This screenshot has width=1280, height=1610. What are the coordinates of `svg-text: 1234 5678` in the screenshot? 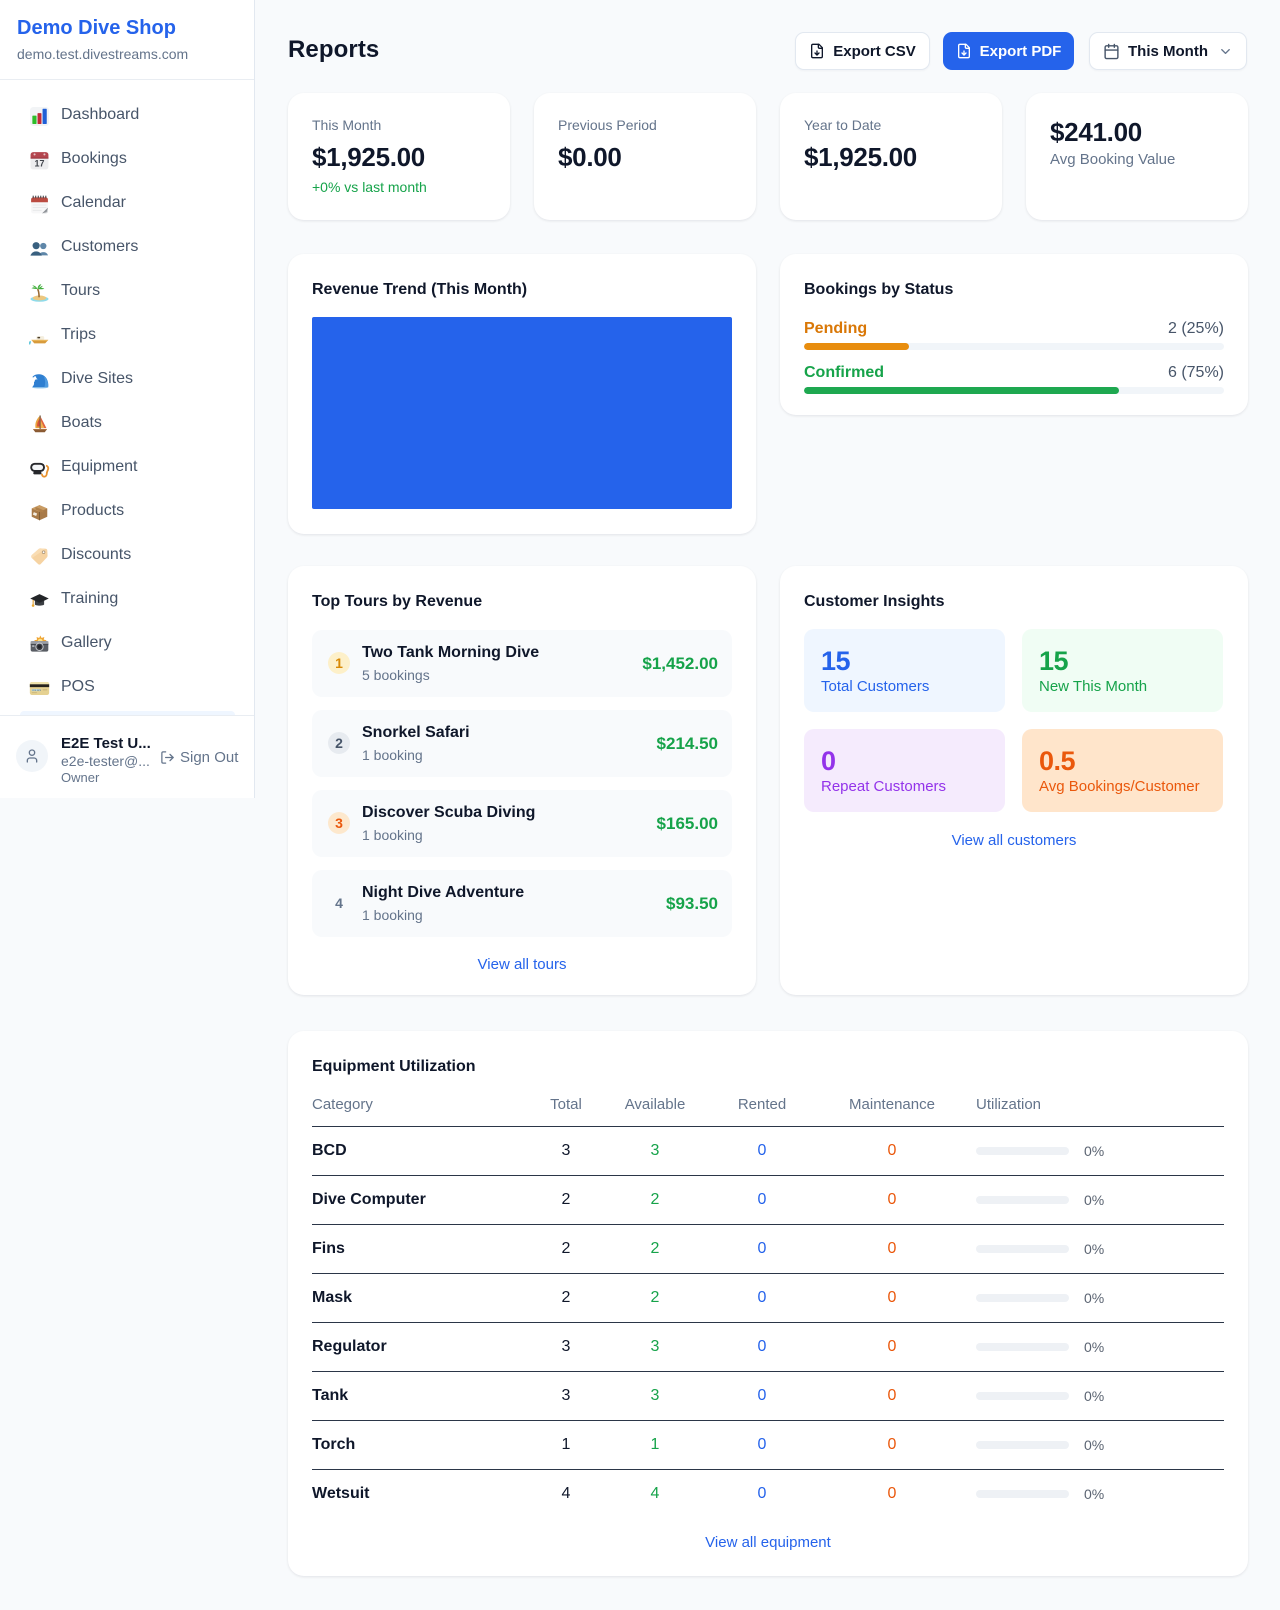 It's located at (36, 691).